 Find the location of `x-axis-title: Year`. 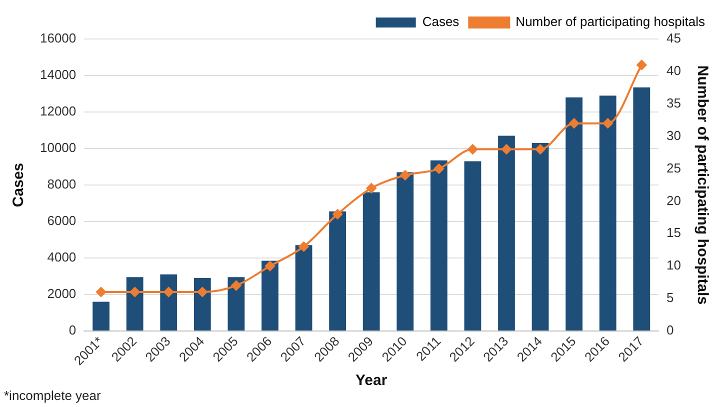

x-axis-title: Year is located at coordinates (371, 381).